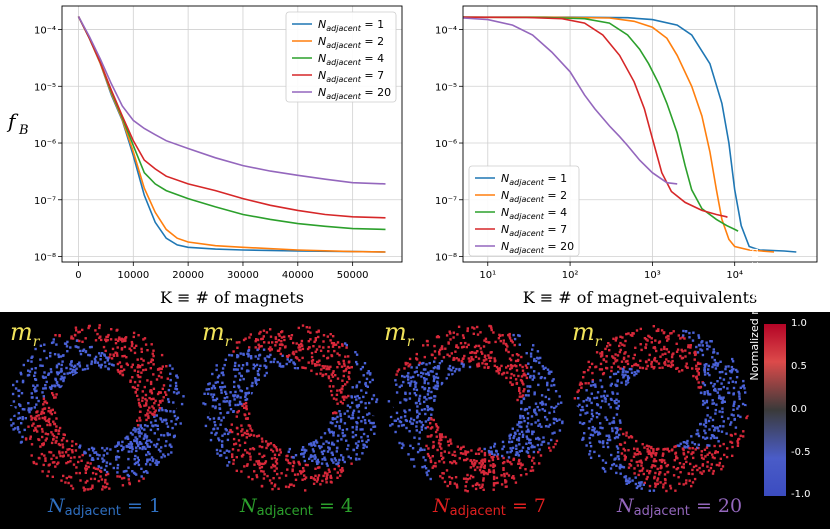 Image resolution: width=830 pixels, height=529 pixels. What do you see at coordinates (680, 507) in the screenshot?
I see `panel-4-caption: Nadjacent = 20` at bounding box center [680, 507].